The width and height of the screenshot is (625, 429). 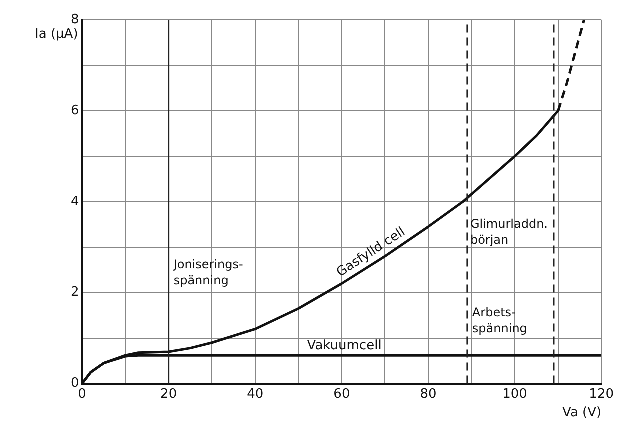 I want to click on y-axis-title: Ia (µA), so click(x=56, y=34).